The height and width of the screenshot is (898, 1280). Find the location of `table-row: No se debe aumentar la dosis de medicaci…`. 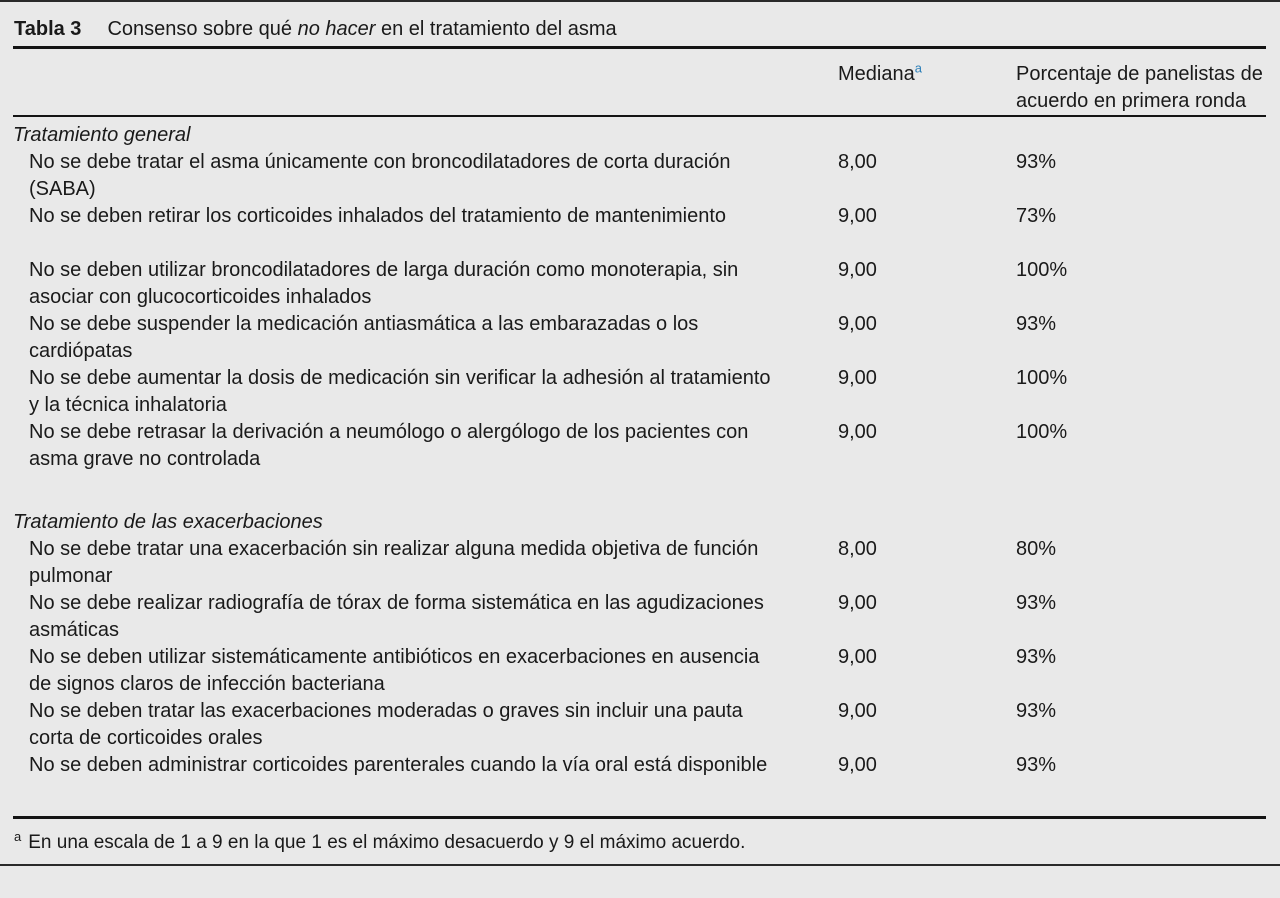

table-row: No se debe aumentar la dosis de medicaci… is located at coordinates (639, 392).